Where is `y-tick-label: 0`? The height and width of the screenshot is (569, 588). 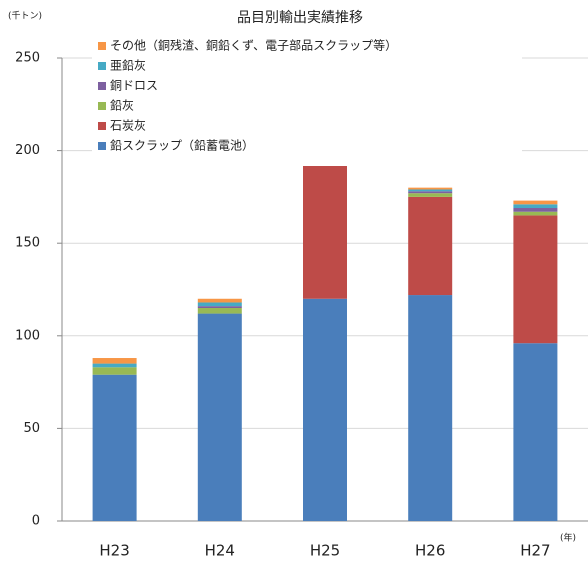
y-tick-label: 0 is located at coordinates (36, 521).